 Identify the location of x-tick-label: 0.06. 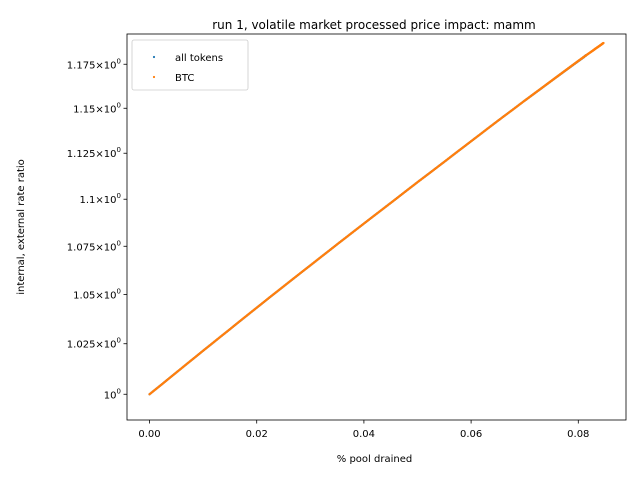
(471, 434).